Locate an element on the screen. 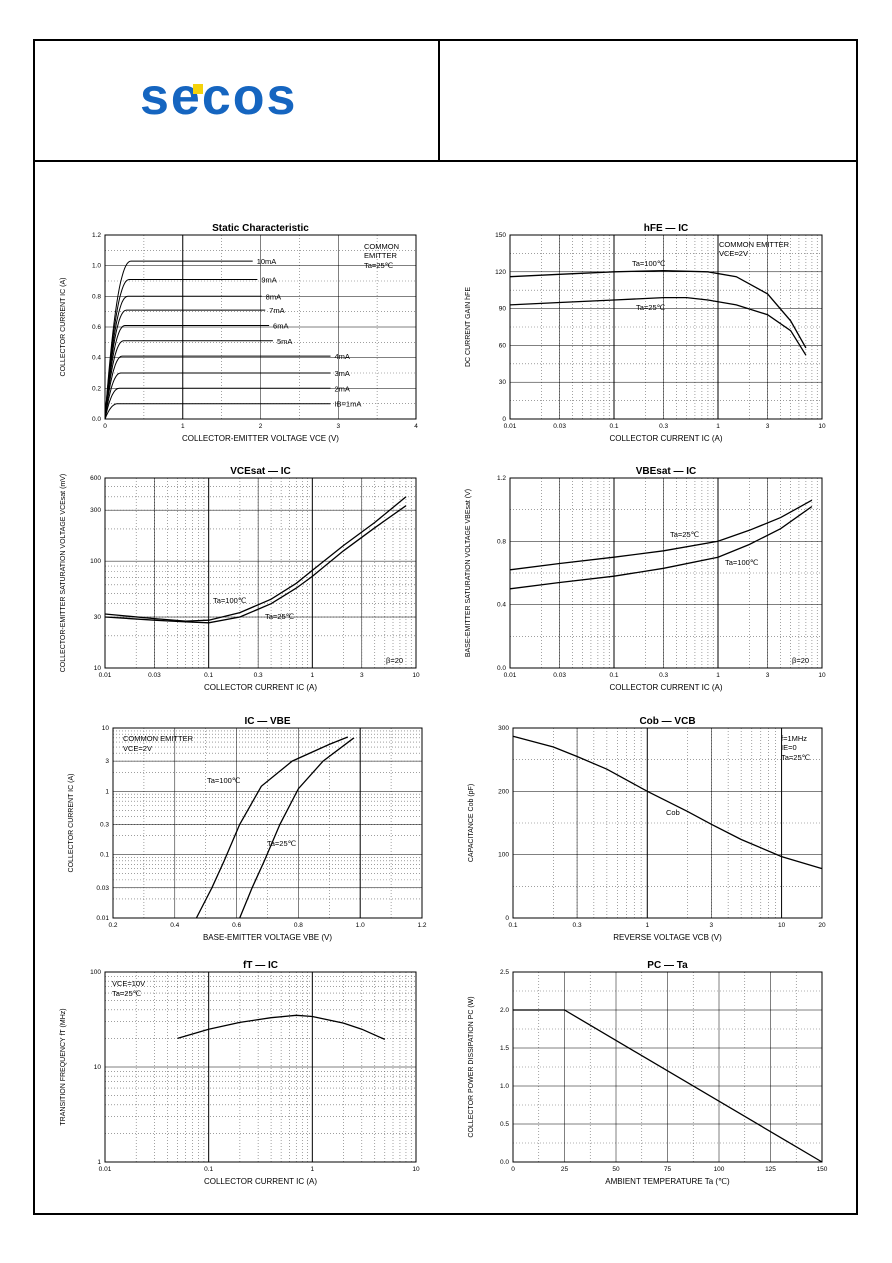  x-tick-label: 100 is located at coordinates (719, 1169).